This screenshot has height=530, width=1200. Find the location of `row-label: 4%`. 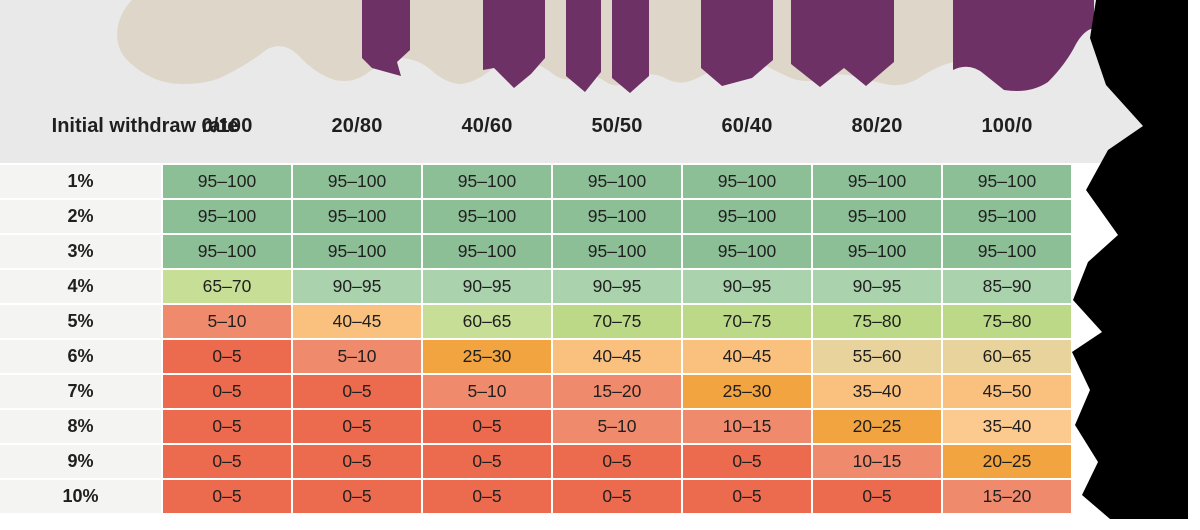

row-label: 4% is located at coordinates (80, 286).